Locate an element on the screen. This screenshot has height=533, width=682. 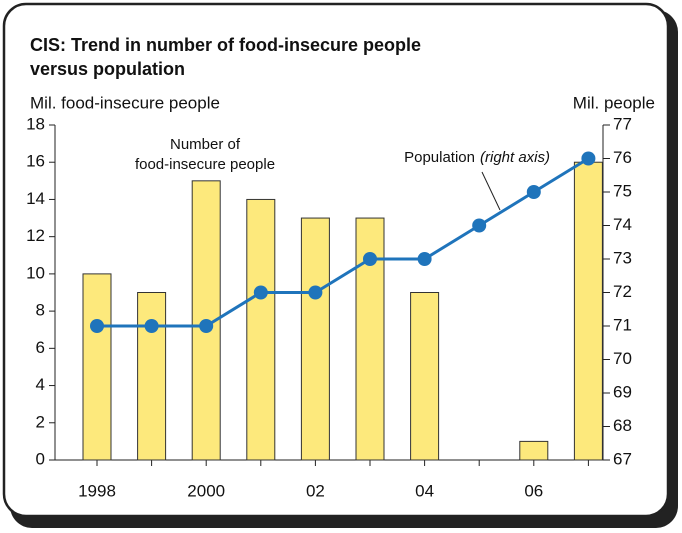
x-tick-label: 02 is located at coordinates (315, 490).